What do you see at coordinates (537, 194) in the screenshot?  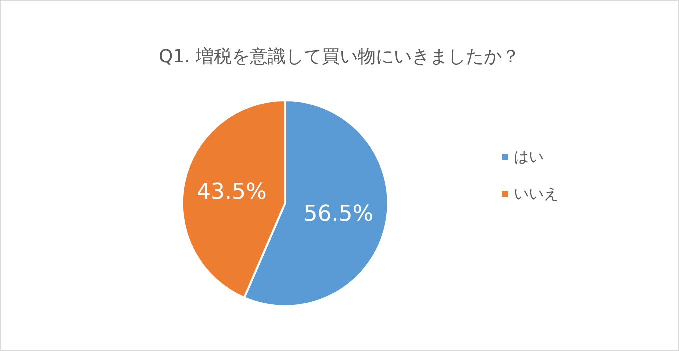 I see `legend-label: いいえ` at bounding box center [537, 194].